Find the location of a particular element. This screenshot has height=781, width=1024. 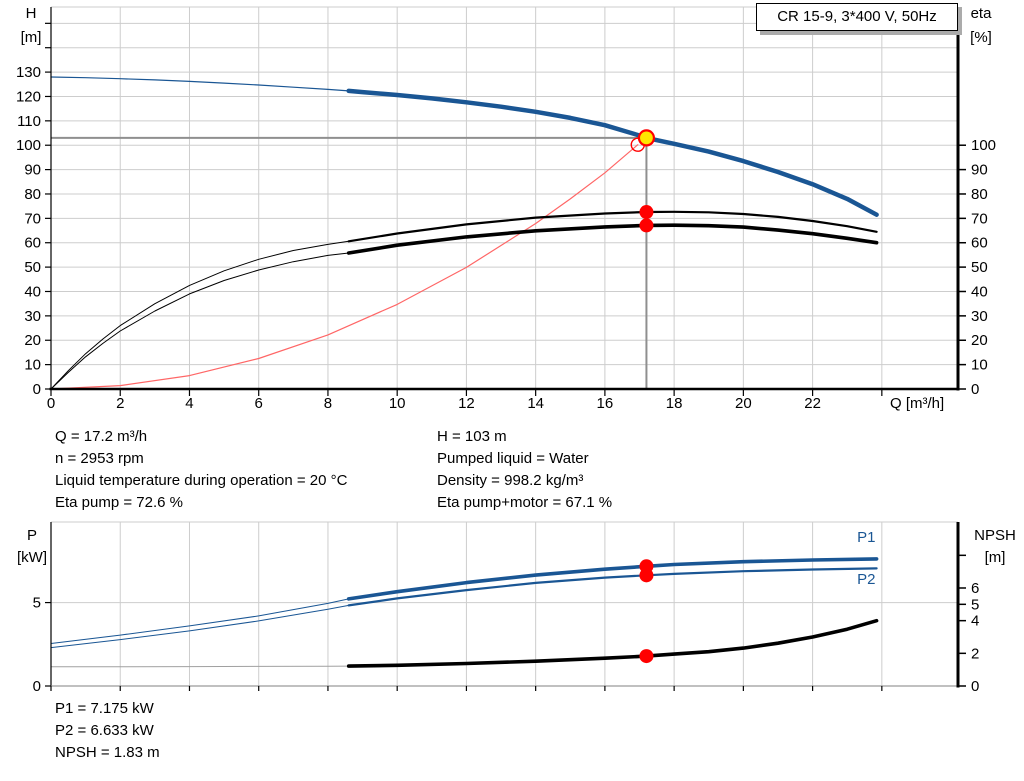

right-axis-tick-label: 10 is located at coordinates (979, 365).